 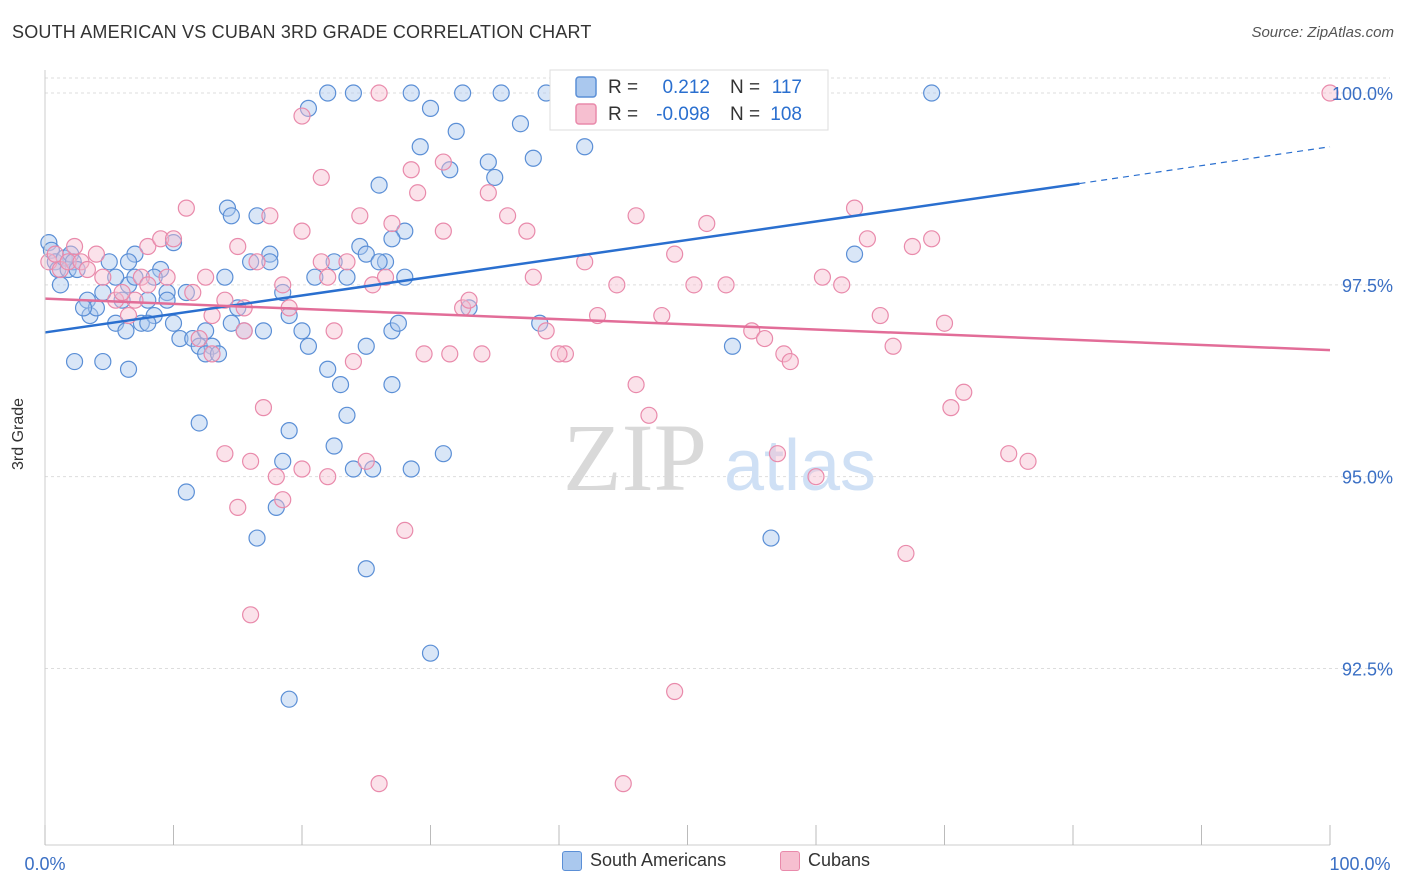 I want to click on legend-r-label: R =, so click(x=623, y=87).